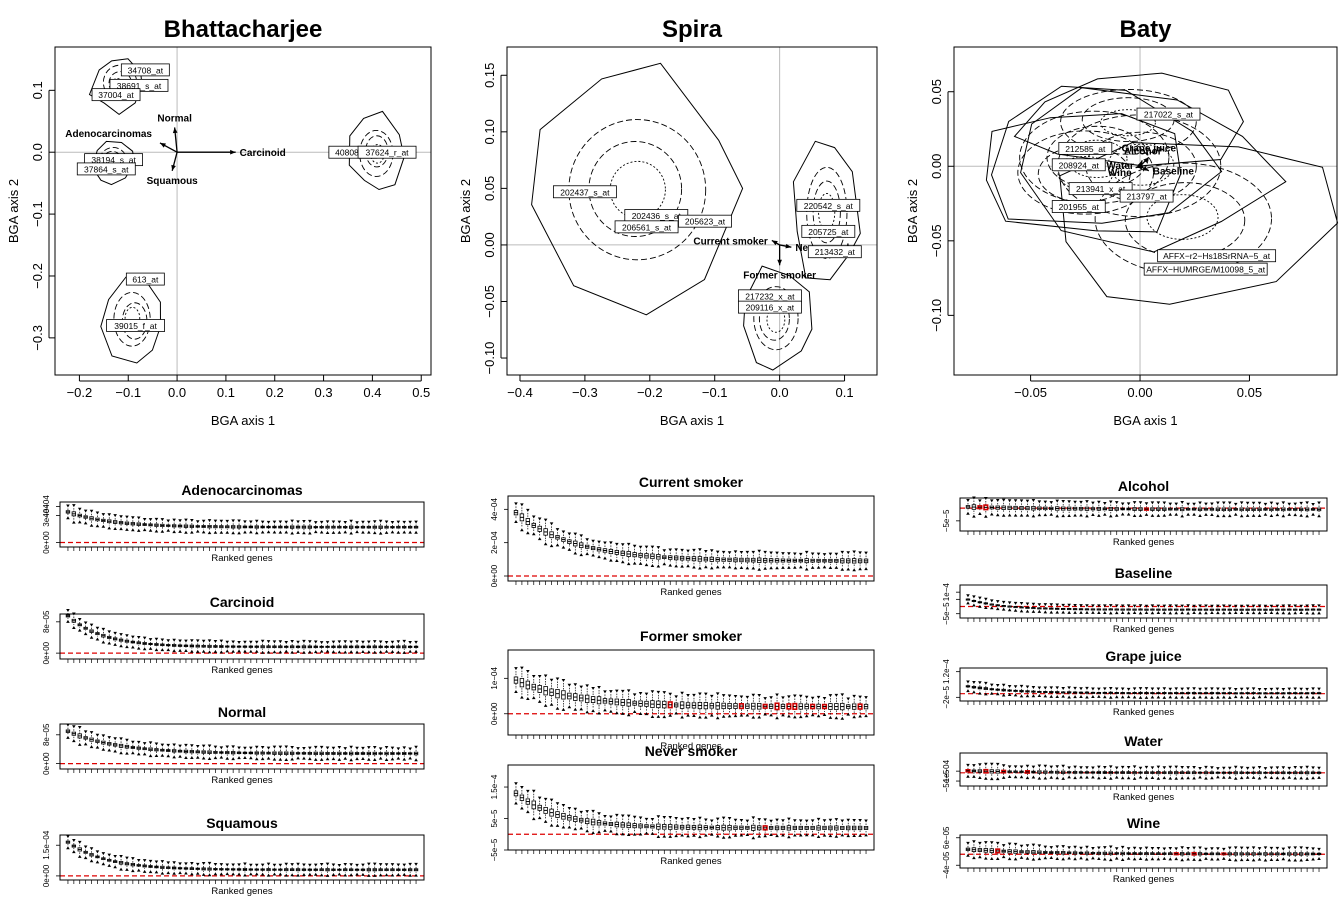 The height and width of the screenshot is (903, 1339). What do you see at coordinates (1147, 197) in the screenshot?
I see `gene-label: 213797_at` at bounding box center [1147, 197].